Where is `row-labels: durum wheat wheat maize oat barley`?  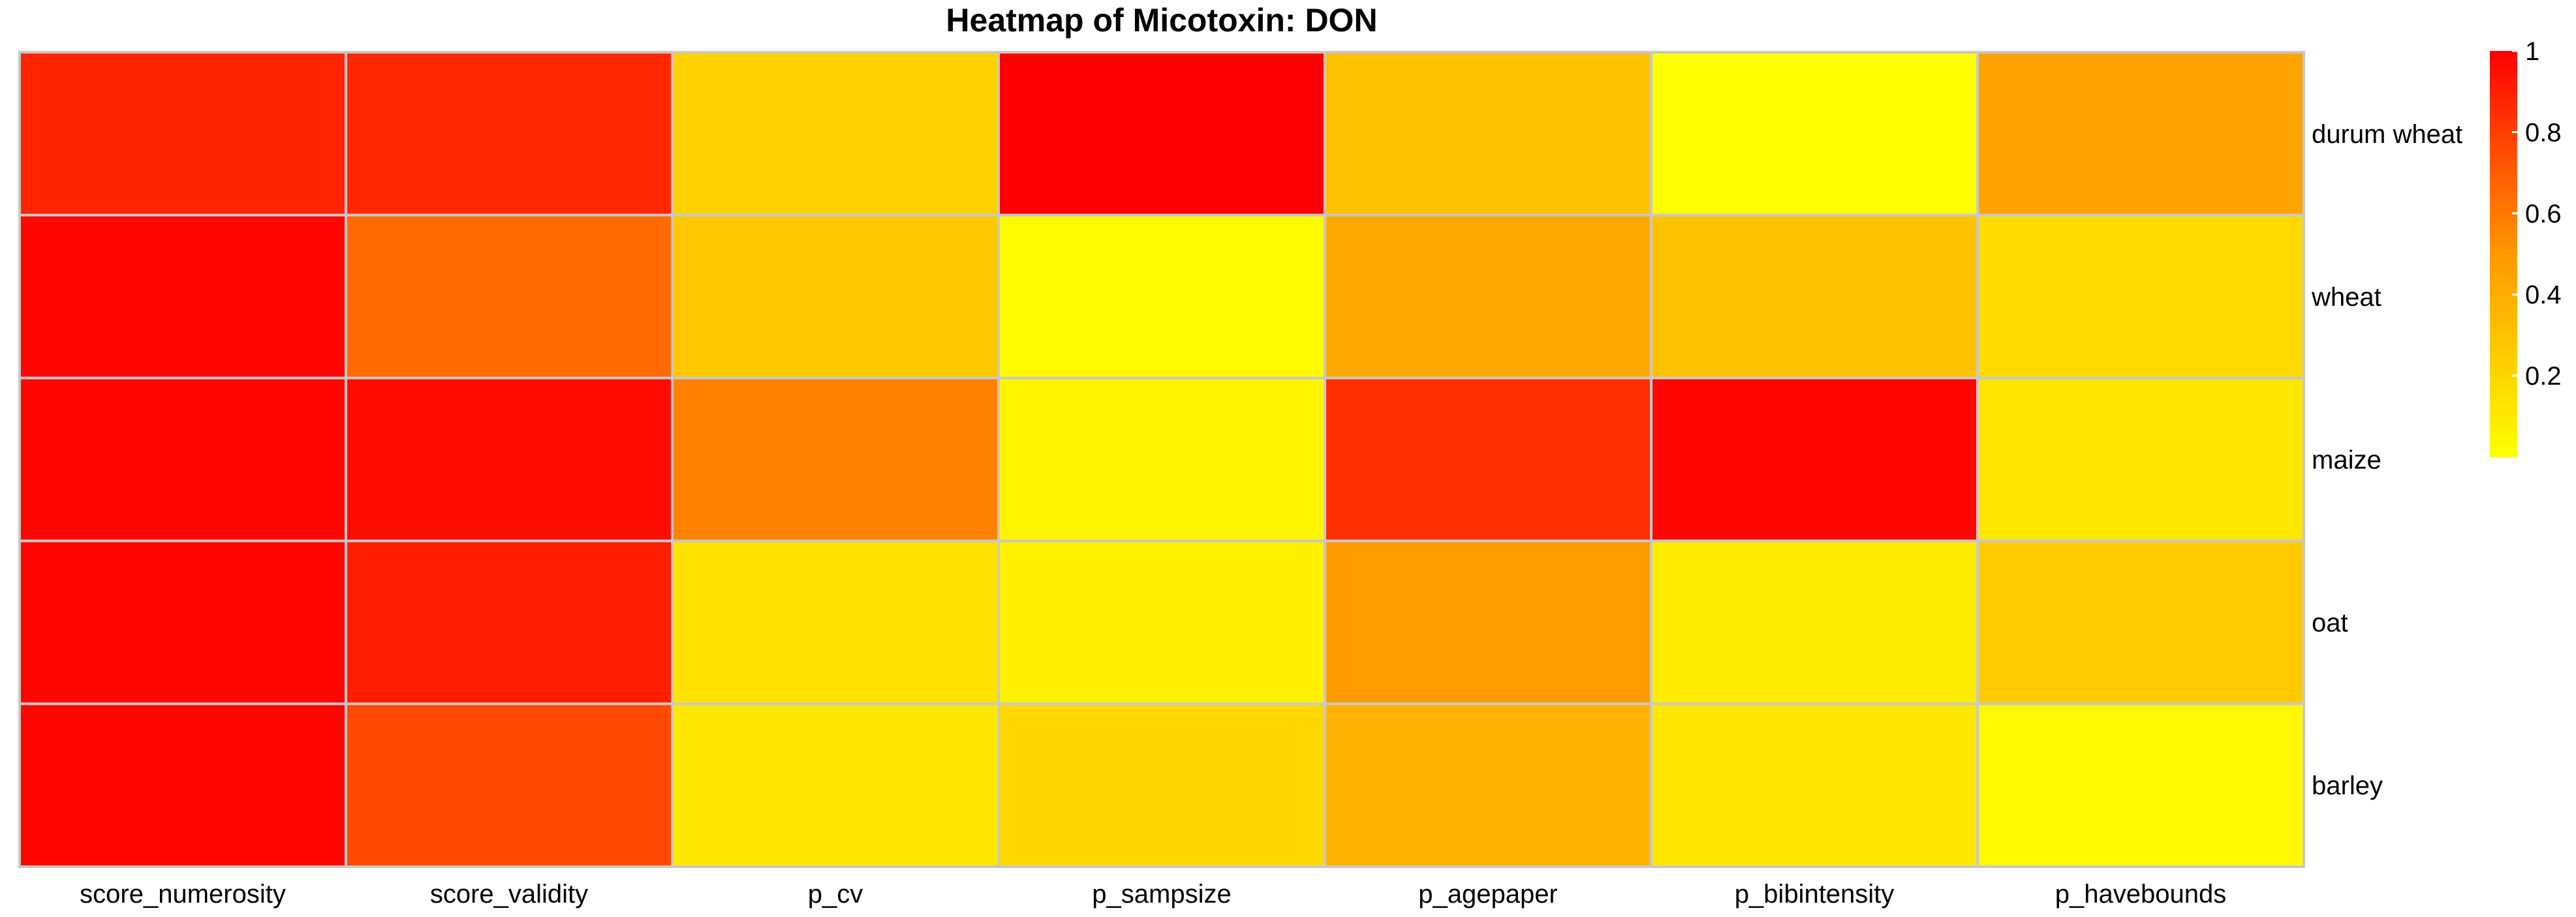 row-labels: durum wheat wheat maize oat barley is located at coordinates (2386, 460).